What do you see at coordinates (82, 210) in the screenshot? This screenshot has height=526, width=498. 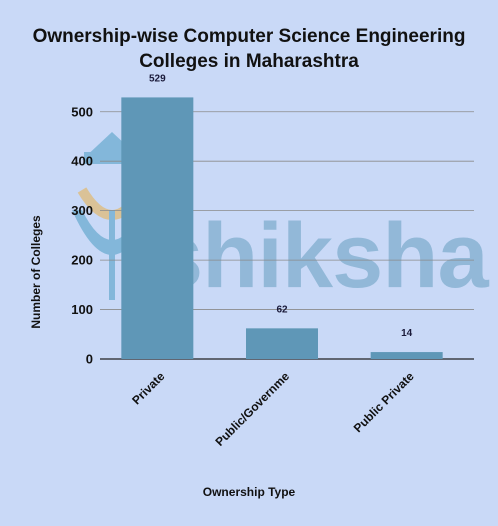 I see `y-tick-label: 300` at bounding box center [82, 210].